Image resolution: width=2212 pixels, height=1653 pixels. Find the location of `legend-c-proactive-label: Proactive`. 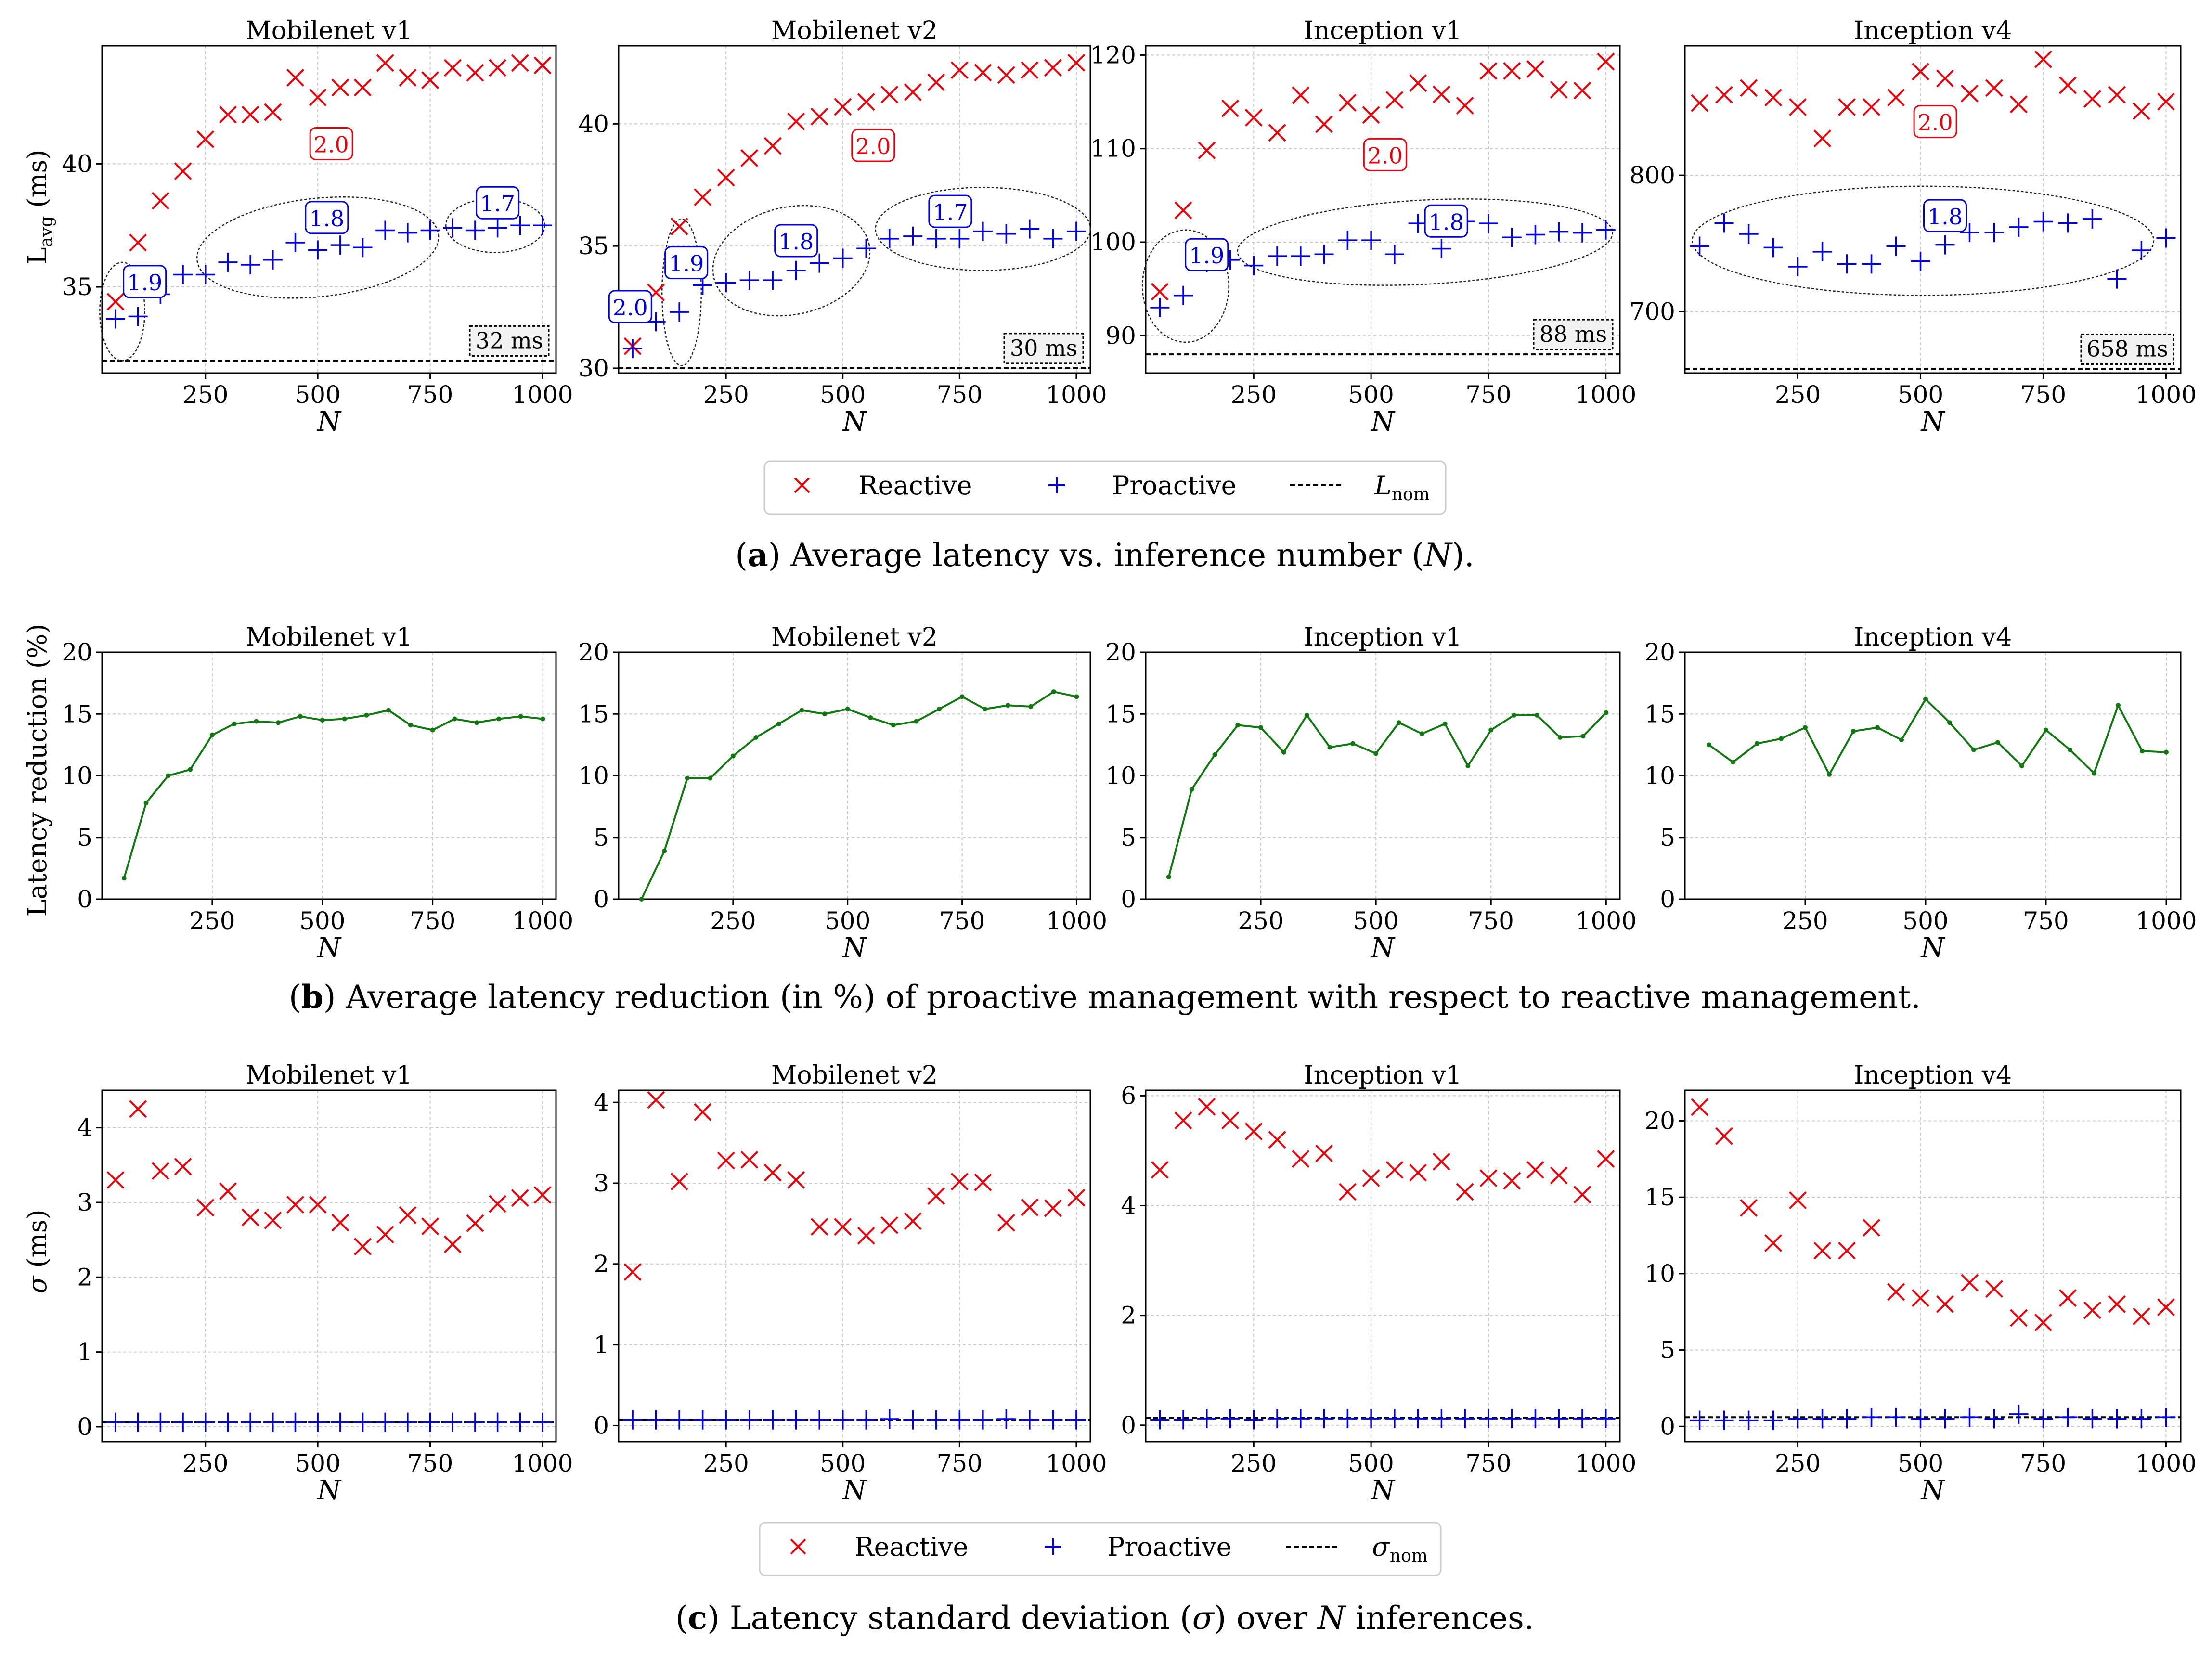

legend-c-proactive-label: Proactive is located at coordinates (1170, 1547).